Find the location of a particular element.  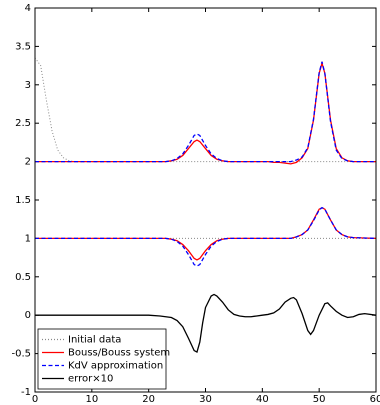

y-tick-label: 2.5 is located at coordinates (23, 123).